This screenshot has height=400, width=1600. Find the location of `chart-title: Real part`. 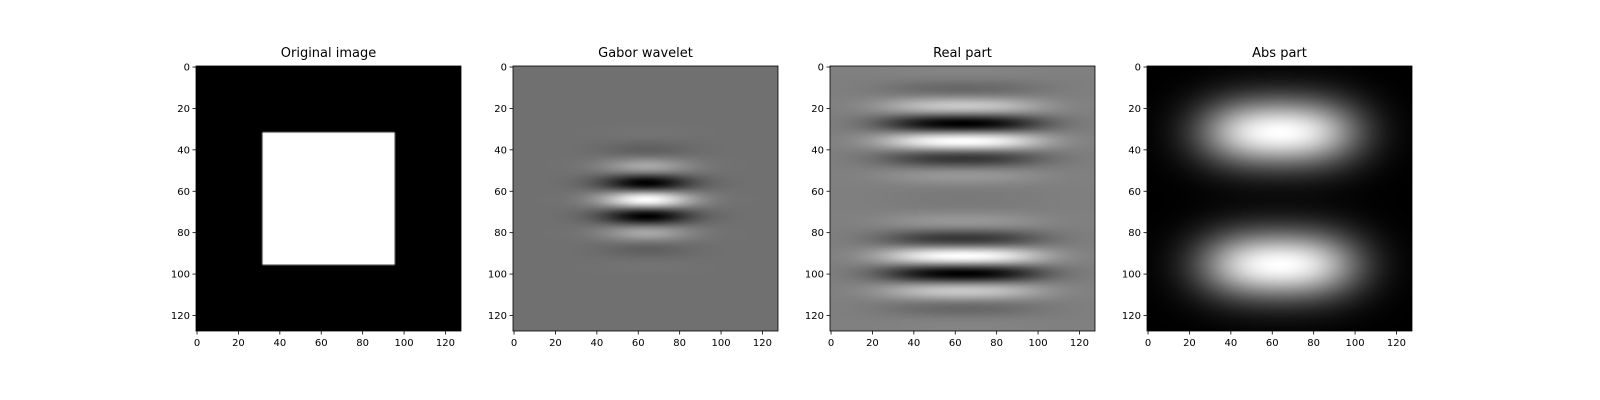

chart-title: Real part is located at coordinates (962, 53).